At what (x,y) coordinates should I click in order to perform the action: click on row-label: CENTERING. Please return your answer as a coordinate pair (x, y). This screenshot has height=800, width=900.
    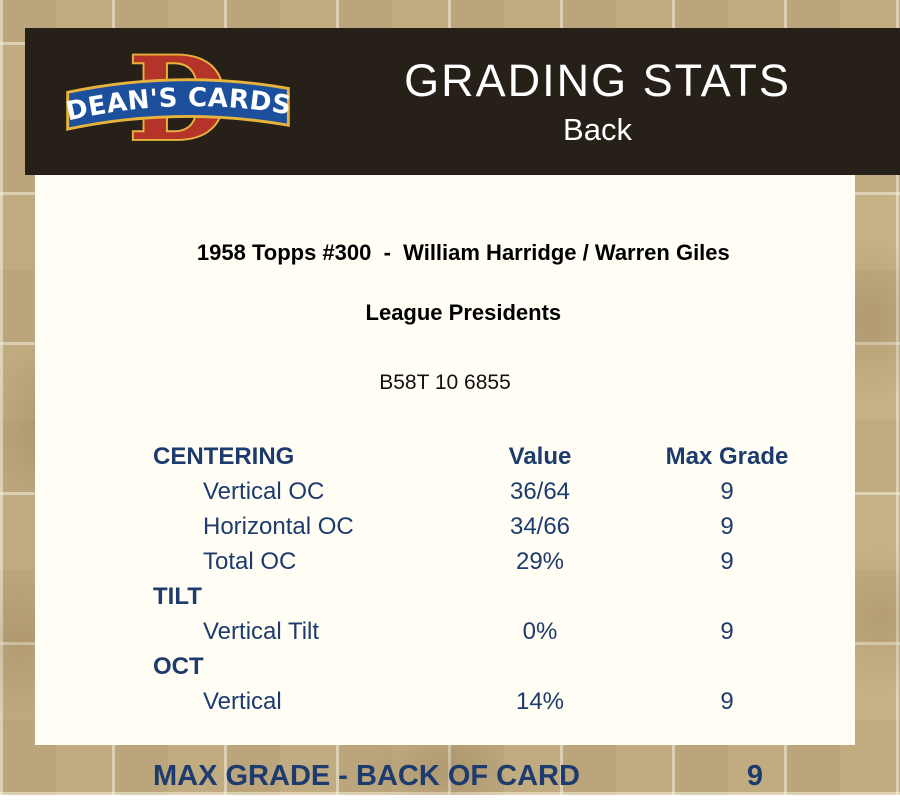
    Looking at the image, I should click on (224, 456).